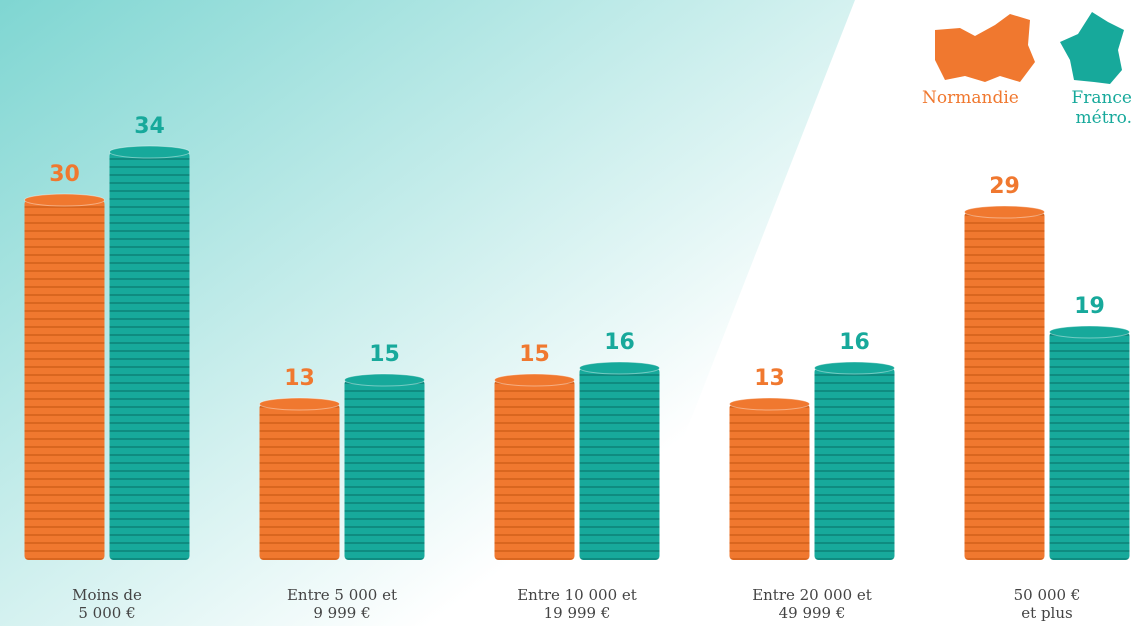  I want to click on france-map, so click(1092, 48).